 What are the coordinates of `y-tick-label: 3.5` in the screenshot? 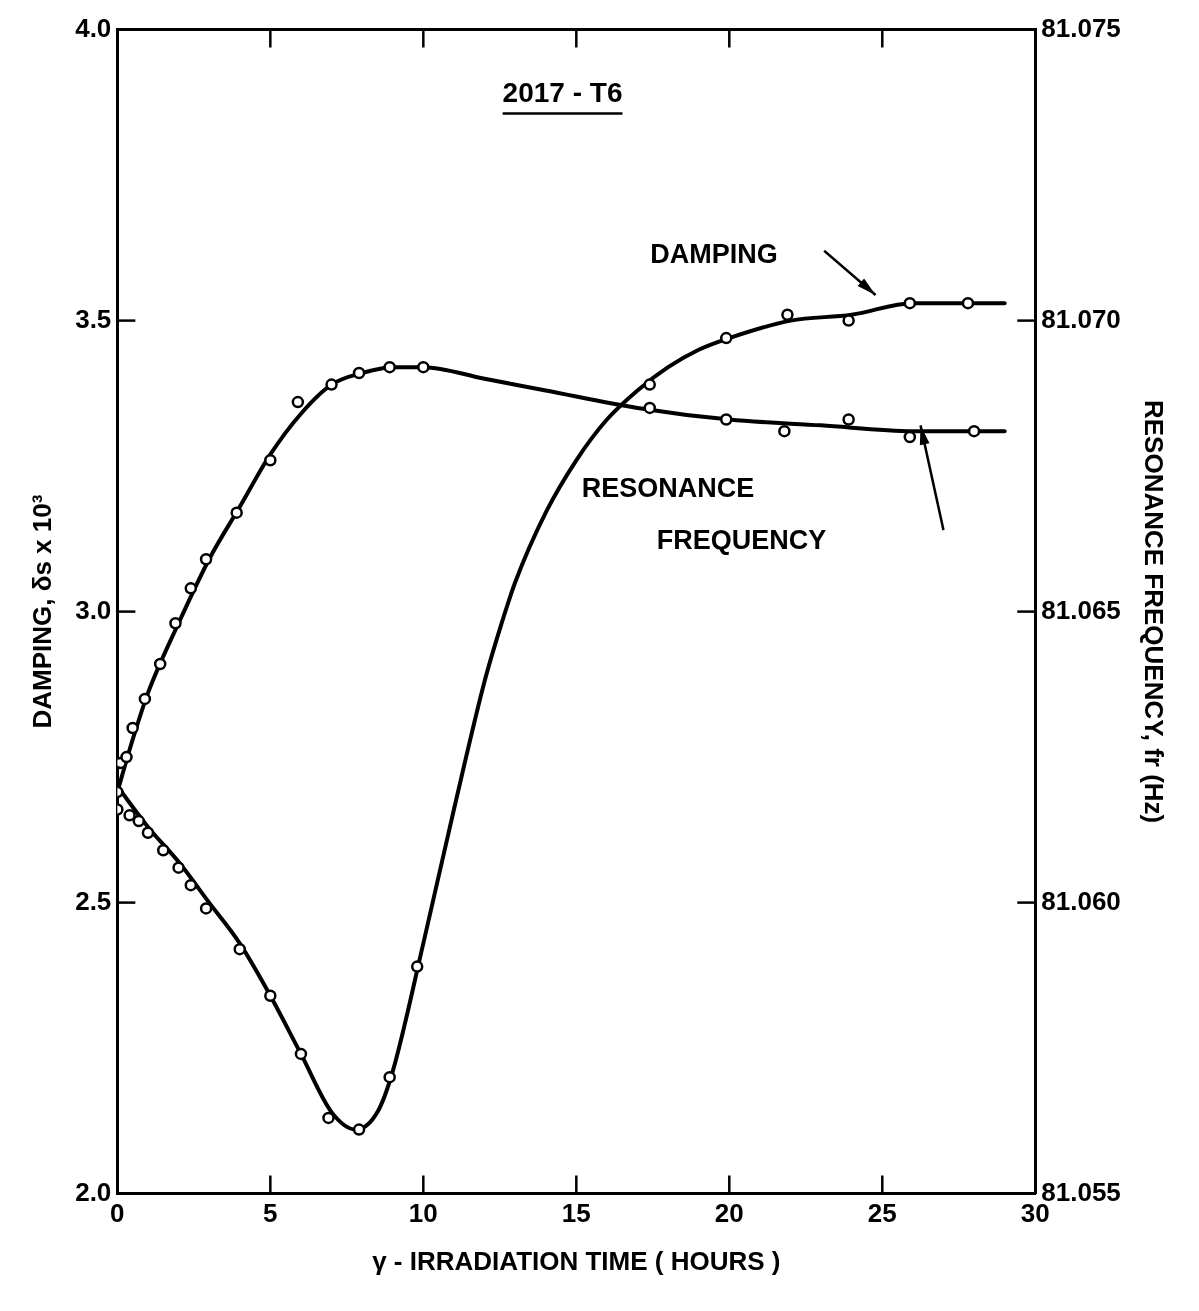 It's located at (93, 318).